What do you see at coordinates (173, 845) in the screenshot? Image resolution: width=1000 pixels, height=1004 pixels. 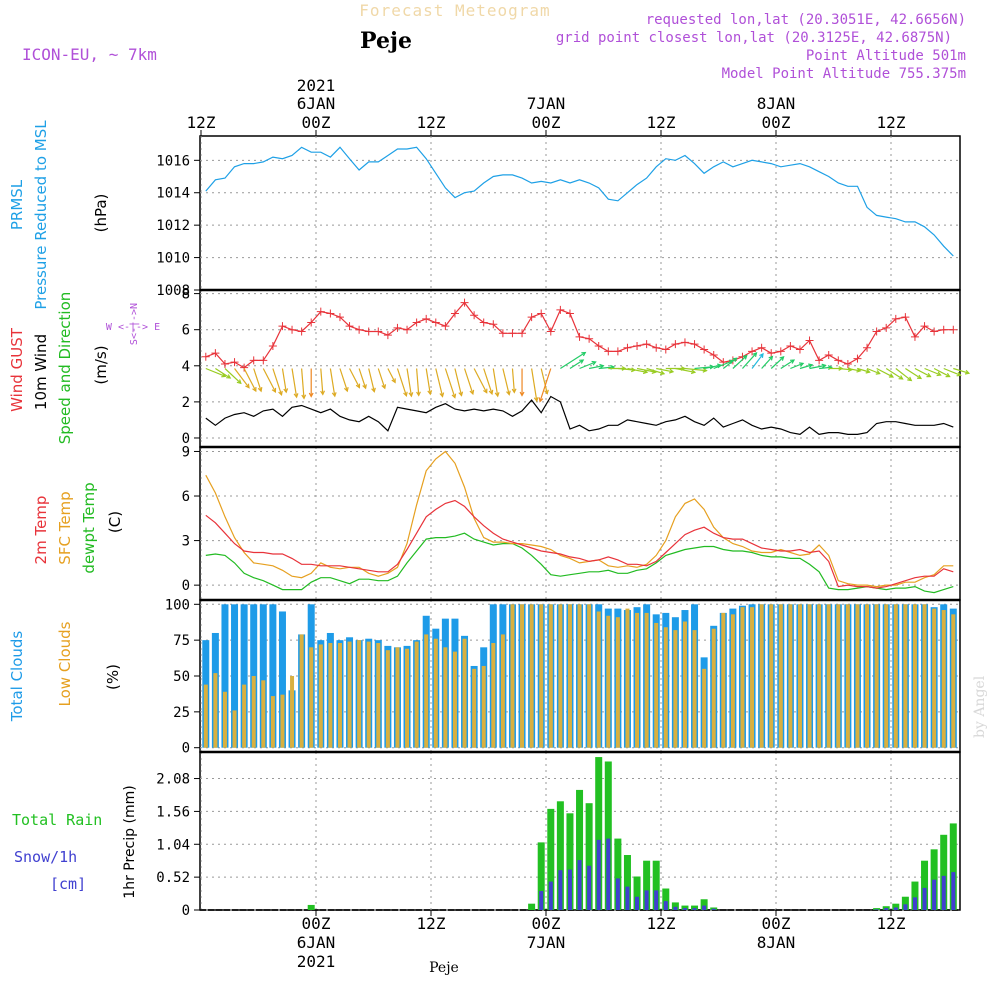 I see `ytick-label: 1.04` at bounding box center [173, 845].